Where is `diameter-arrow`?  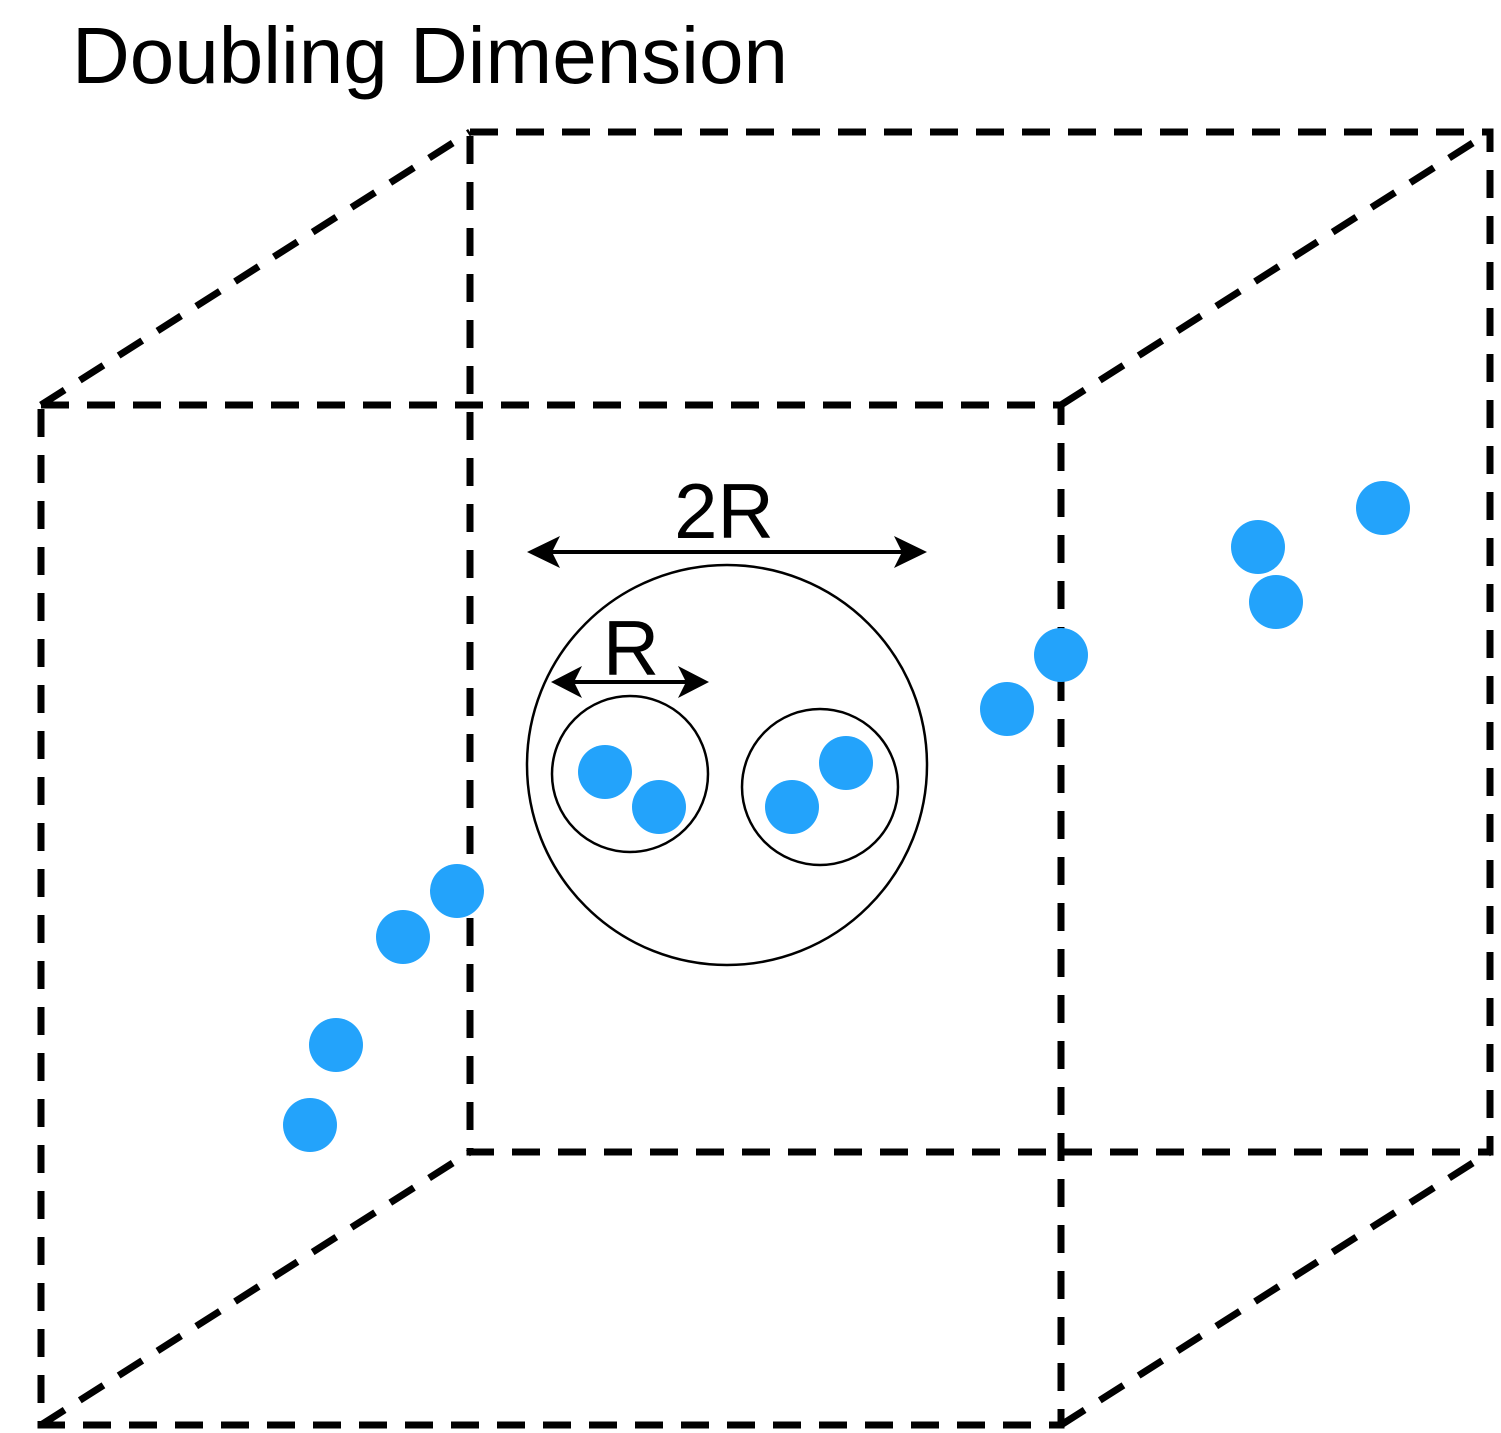
diameter-arrow is located at coordinates (727, 552).